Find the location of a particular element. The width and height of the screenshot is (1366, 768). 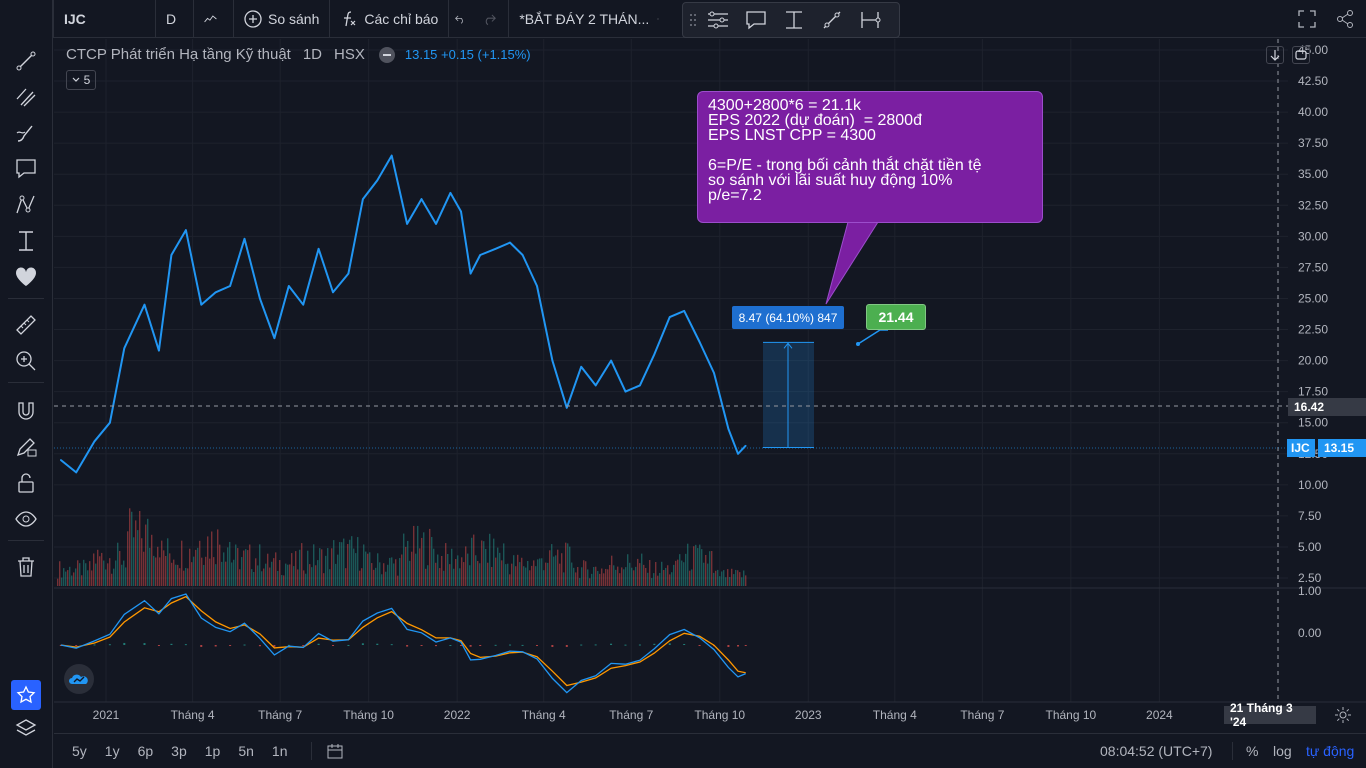

legend-interval: 1D is located at coordinates (312, 54).